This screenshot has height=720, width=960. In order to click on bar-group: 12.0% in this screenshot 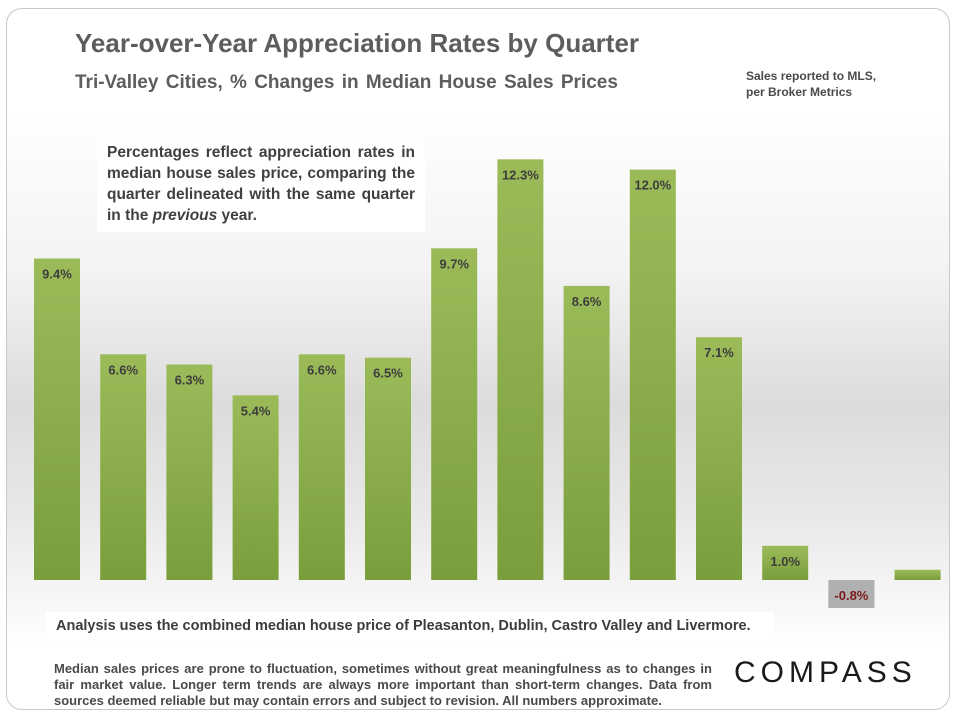, I will do `click(652, 374)`.